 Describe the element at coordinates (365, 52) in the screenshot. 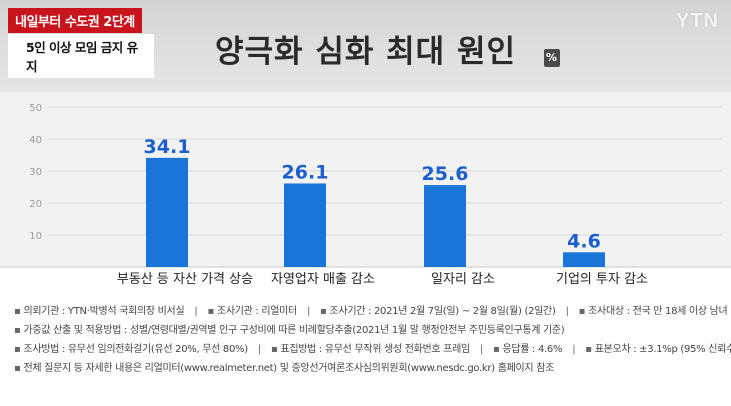

I see `chart-title: 양극화 심화 최대 원인` at that location.